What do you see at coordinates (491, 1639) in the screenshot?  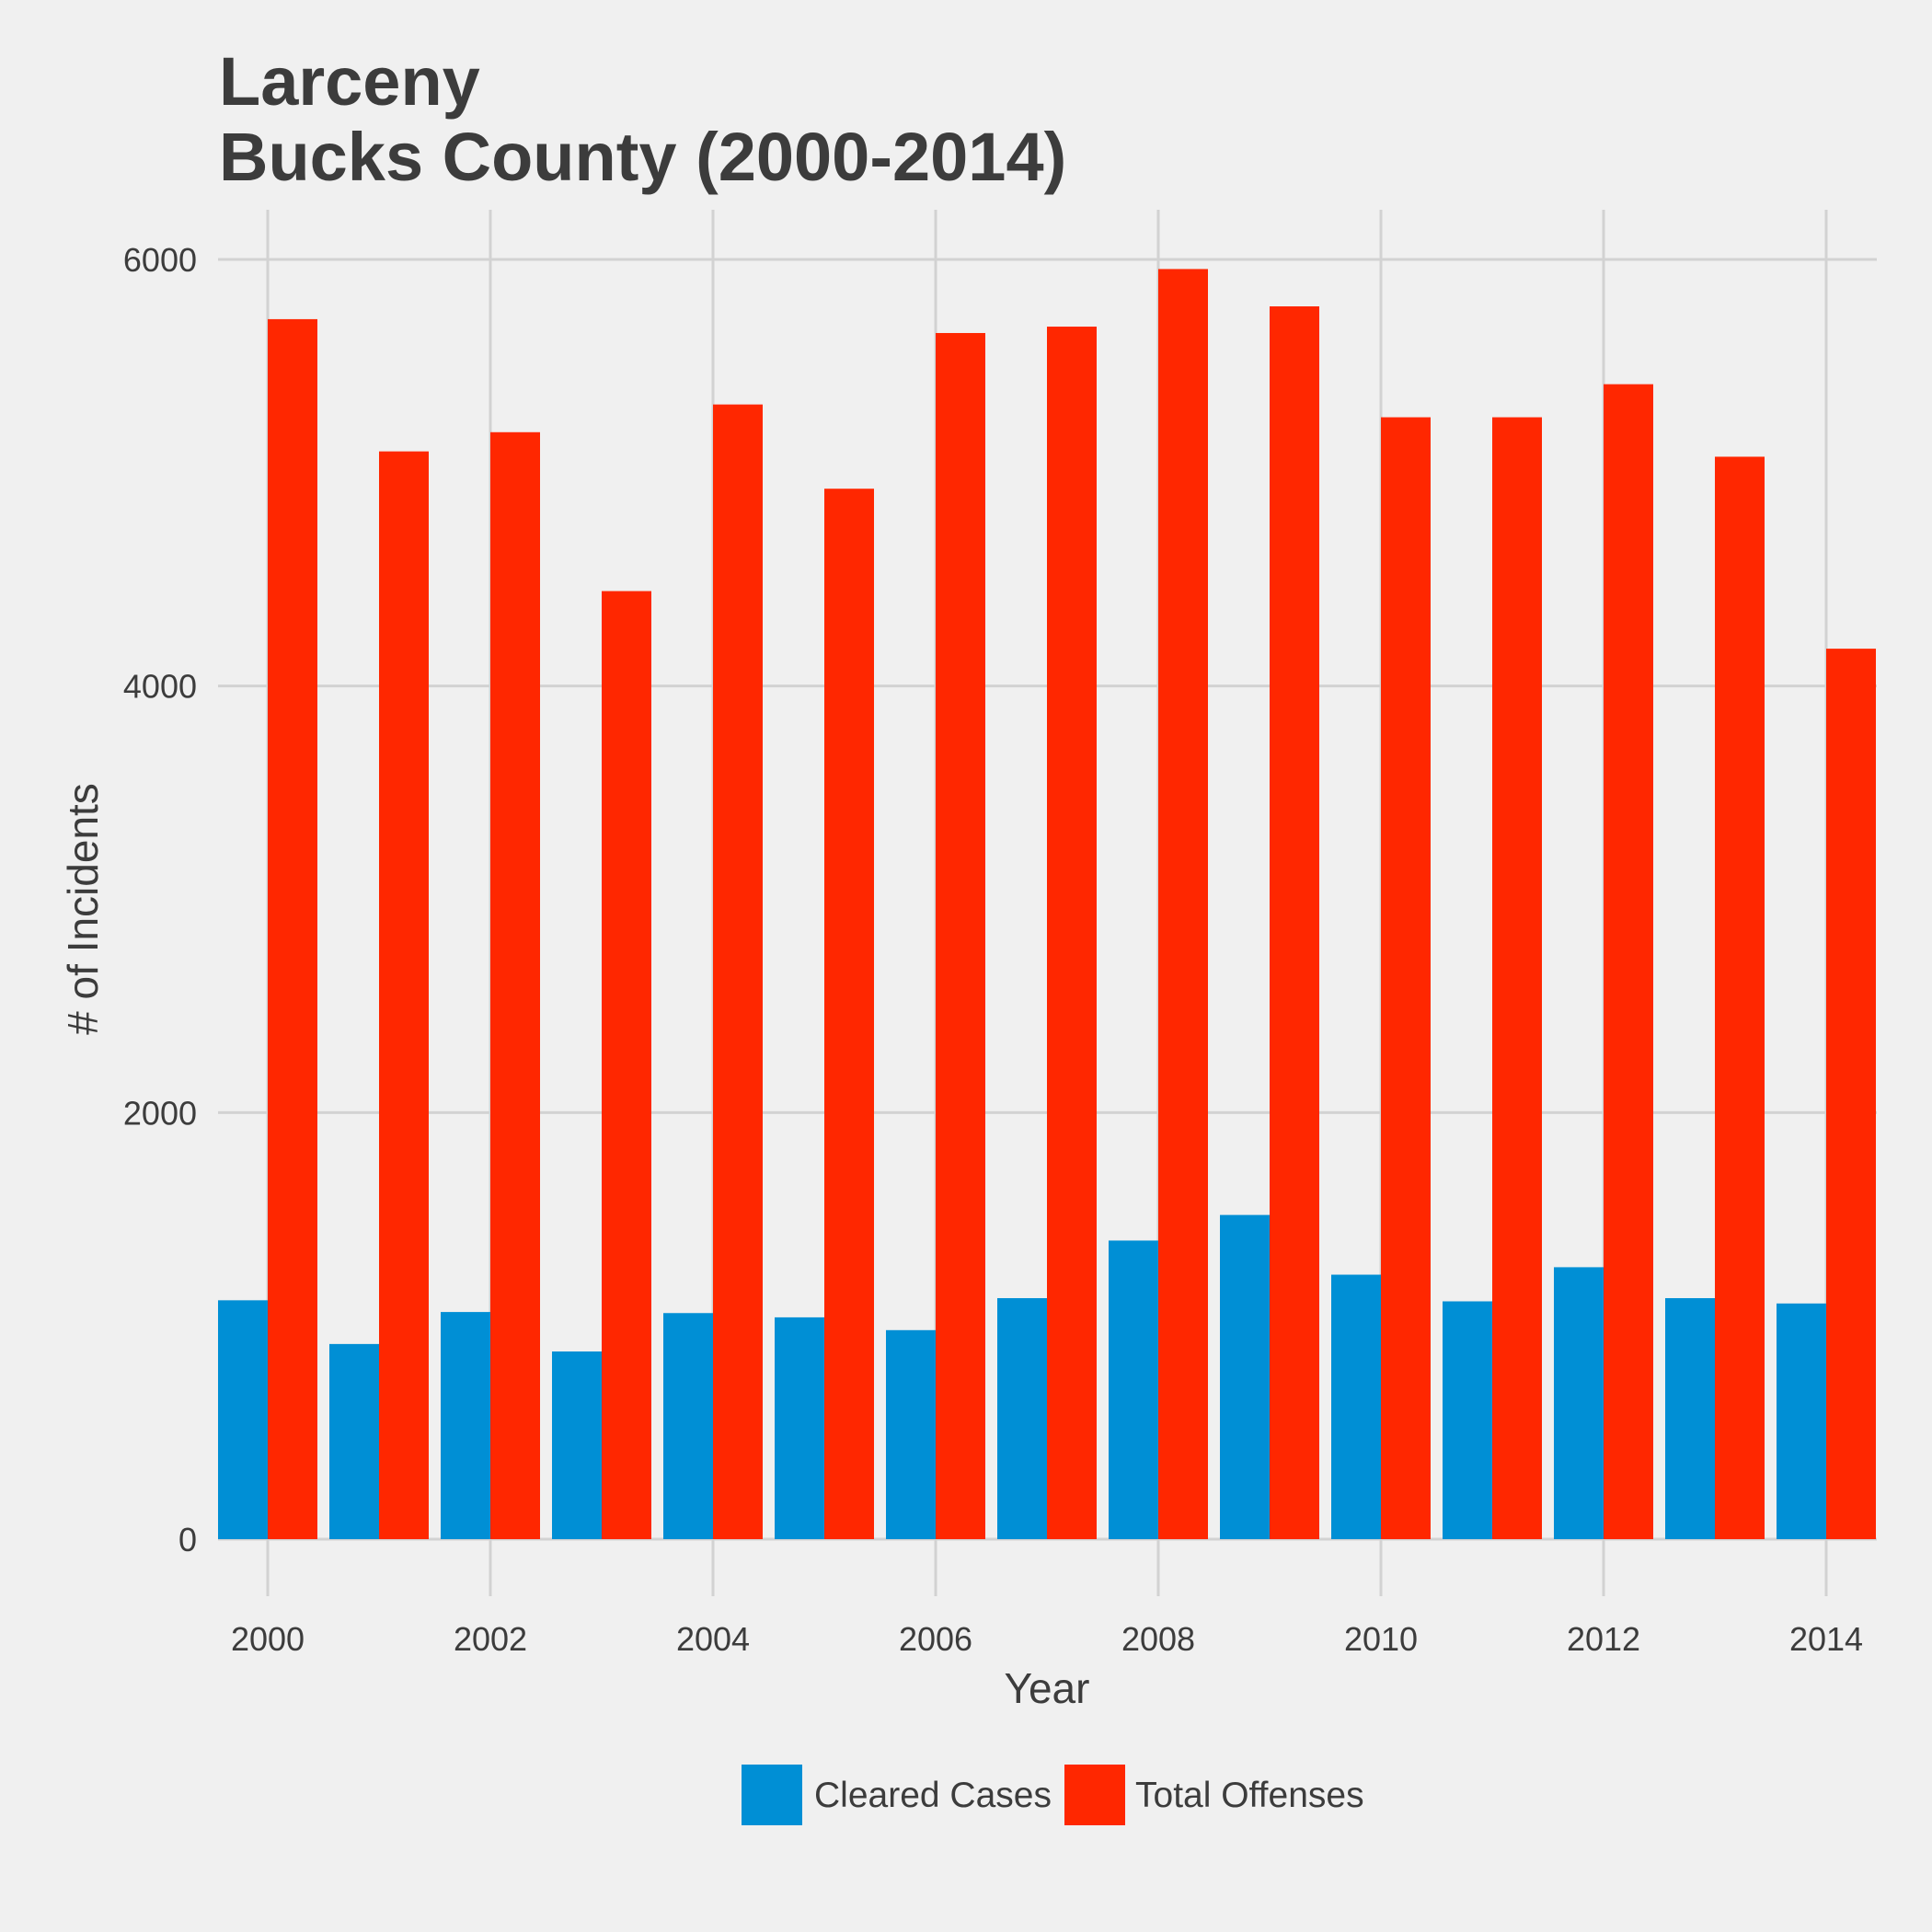 I see `x-tick-label: 2002` at bounding box center [491, 1639].